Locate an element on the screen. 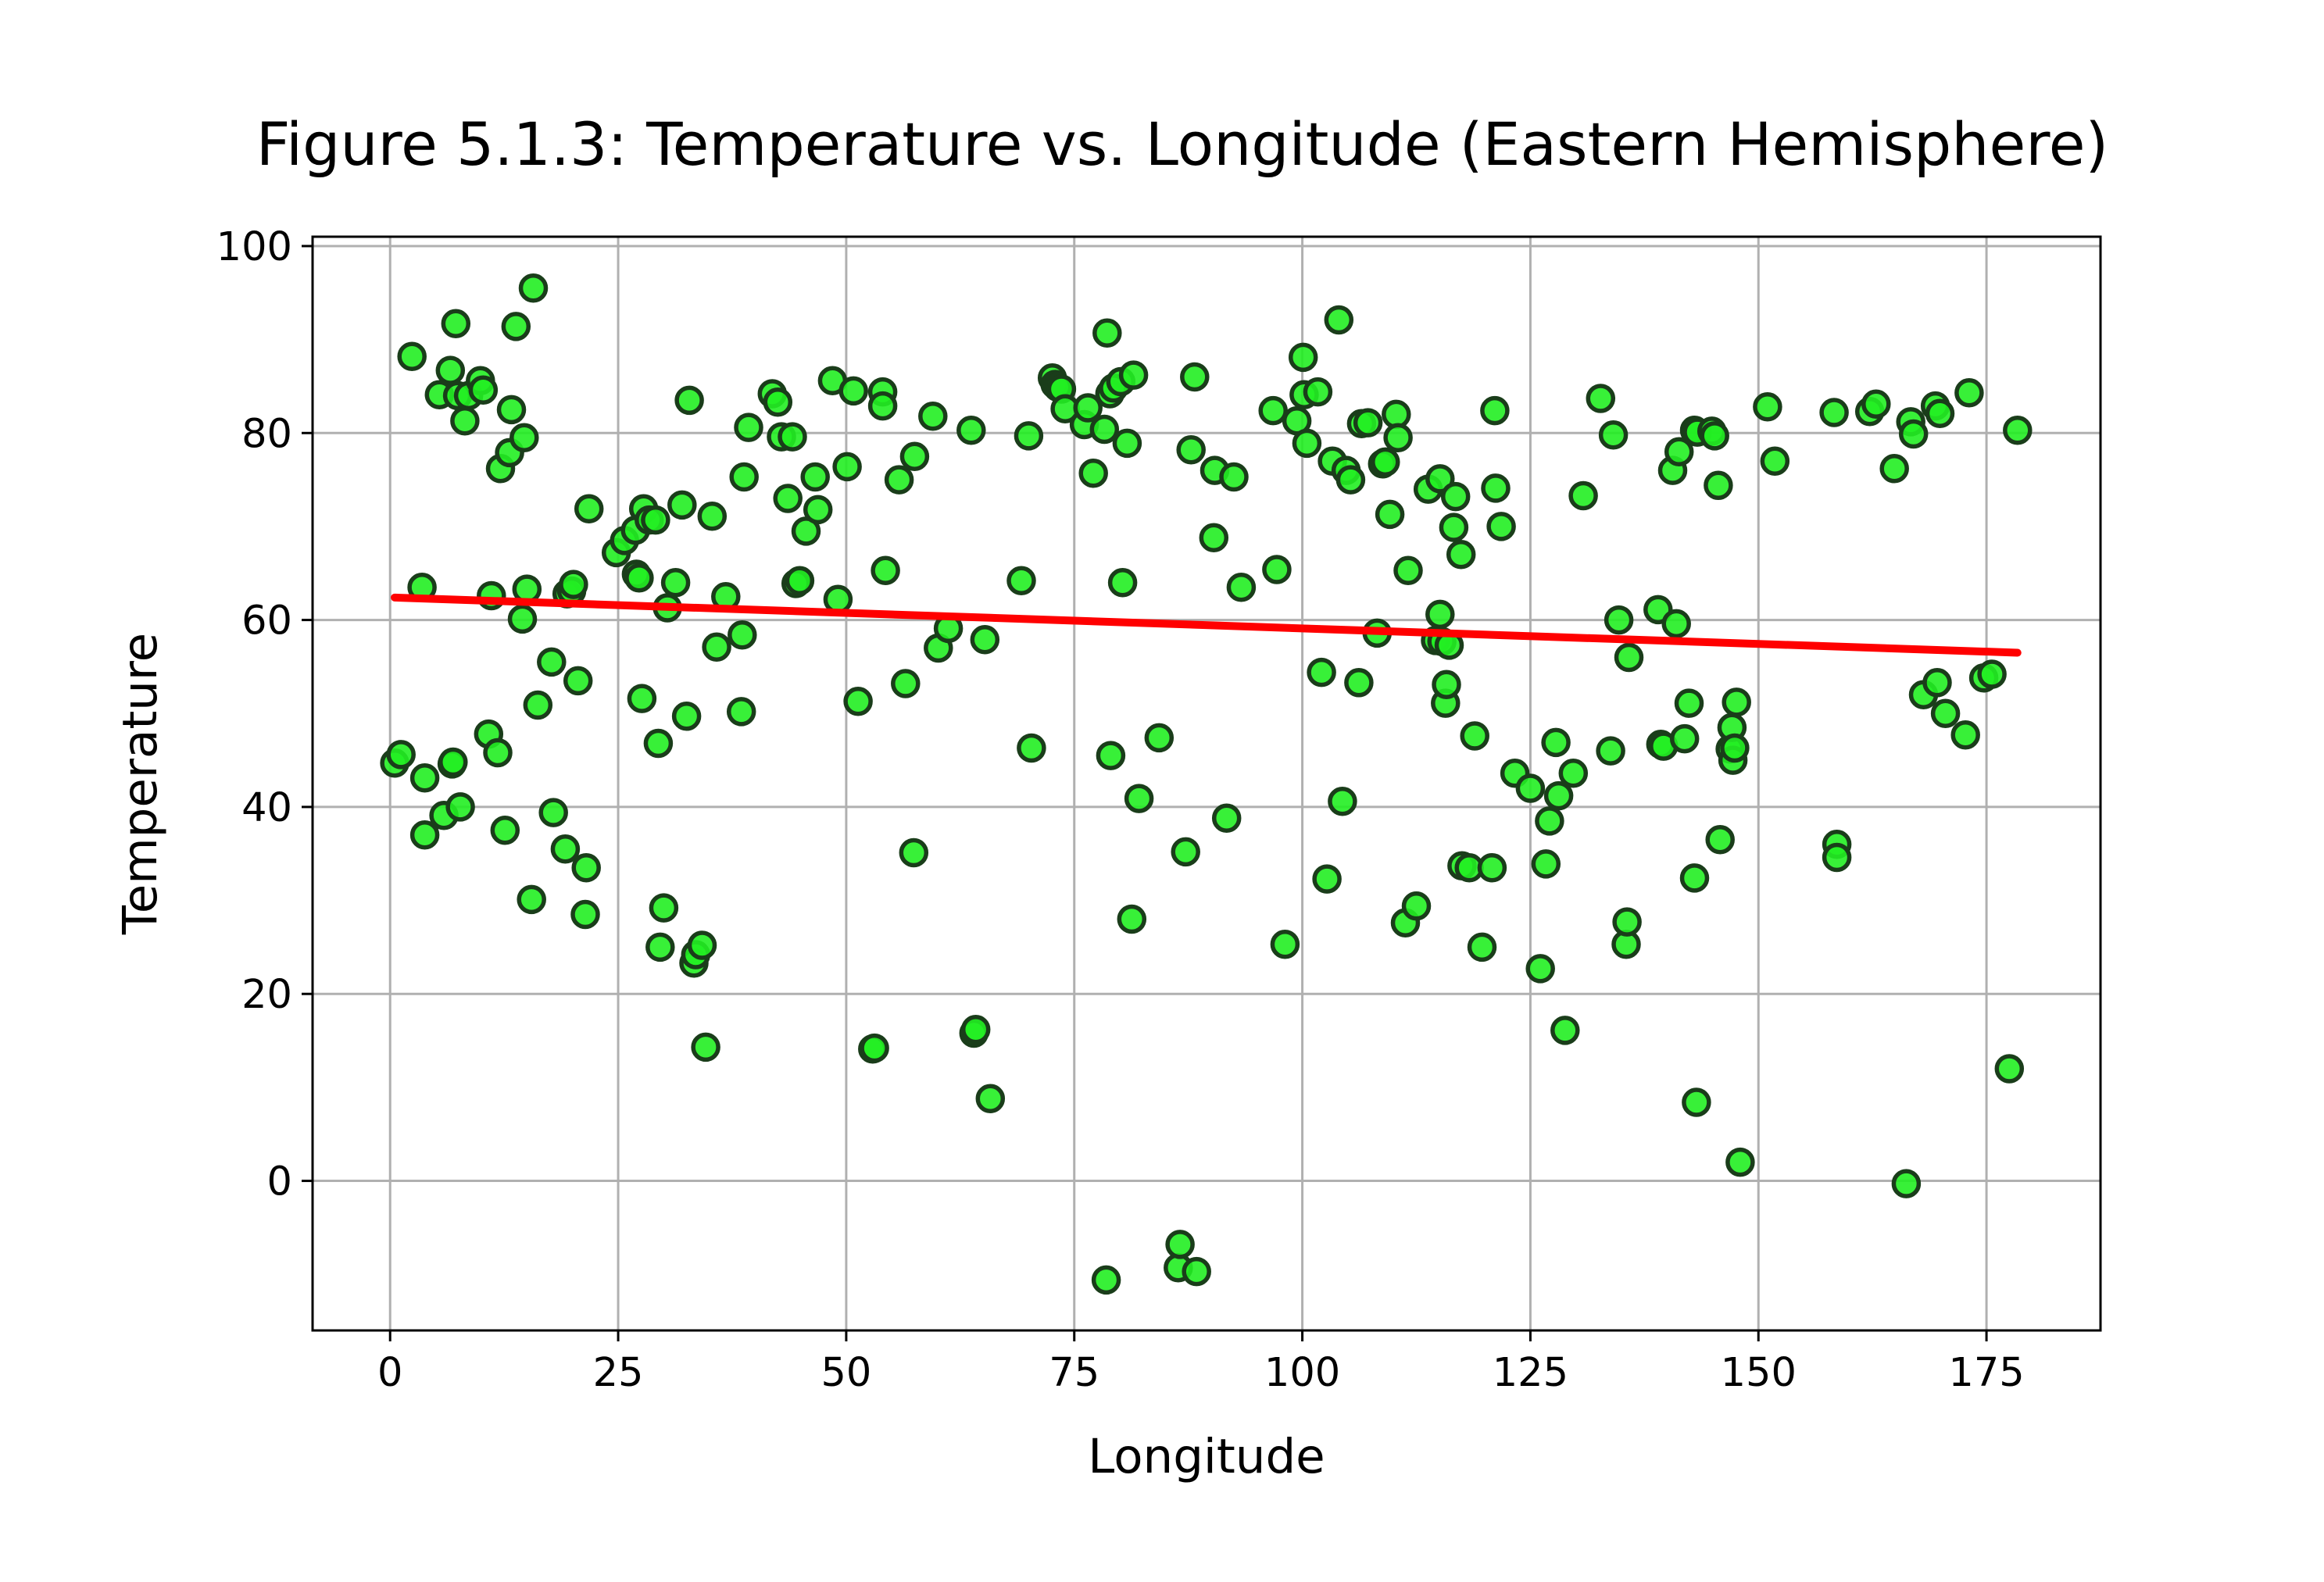  x-tick-label: 100 is located at coordinates (1302, 1373).